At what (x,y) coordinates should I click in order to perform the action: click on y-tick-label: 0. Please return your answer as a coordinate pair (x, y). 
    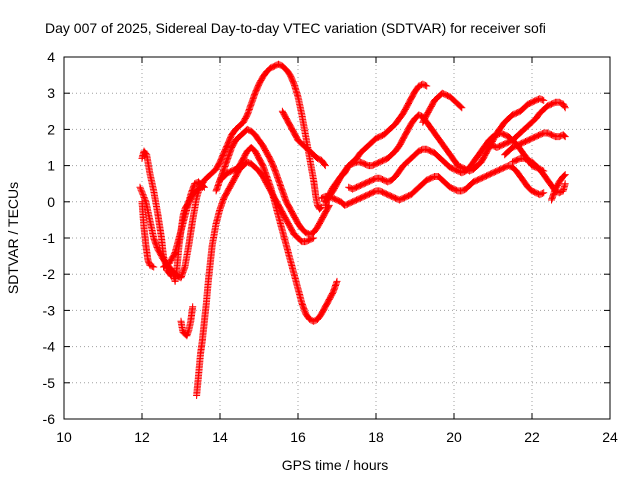
    Looking at the image, I should click on (51, 202).